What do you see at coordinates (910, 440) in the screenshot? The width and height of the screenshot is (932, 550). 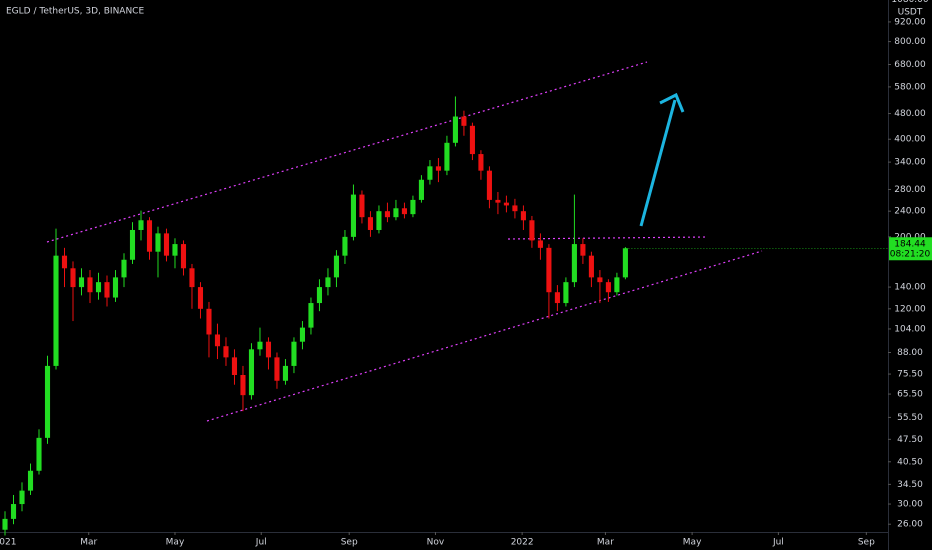 I see `y-tick-label: 47.50` at bounding box center [910, 440].